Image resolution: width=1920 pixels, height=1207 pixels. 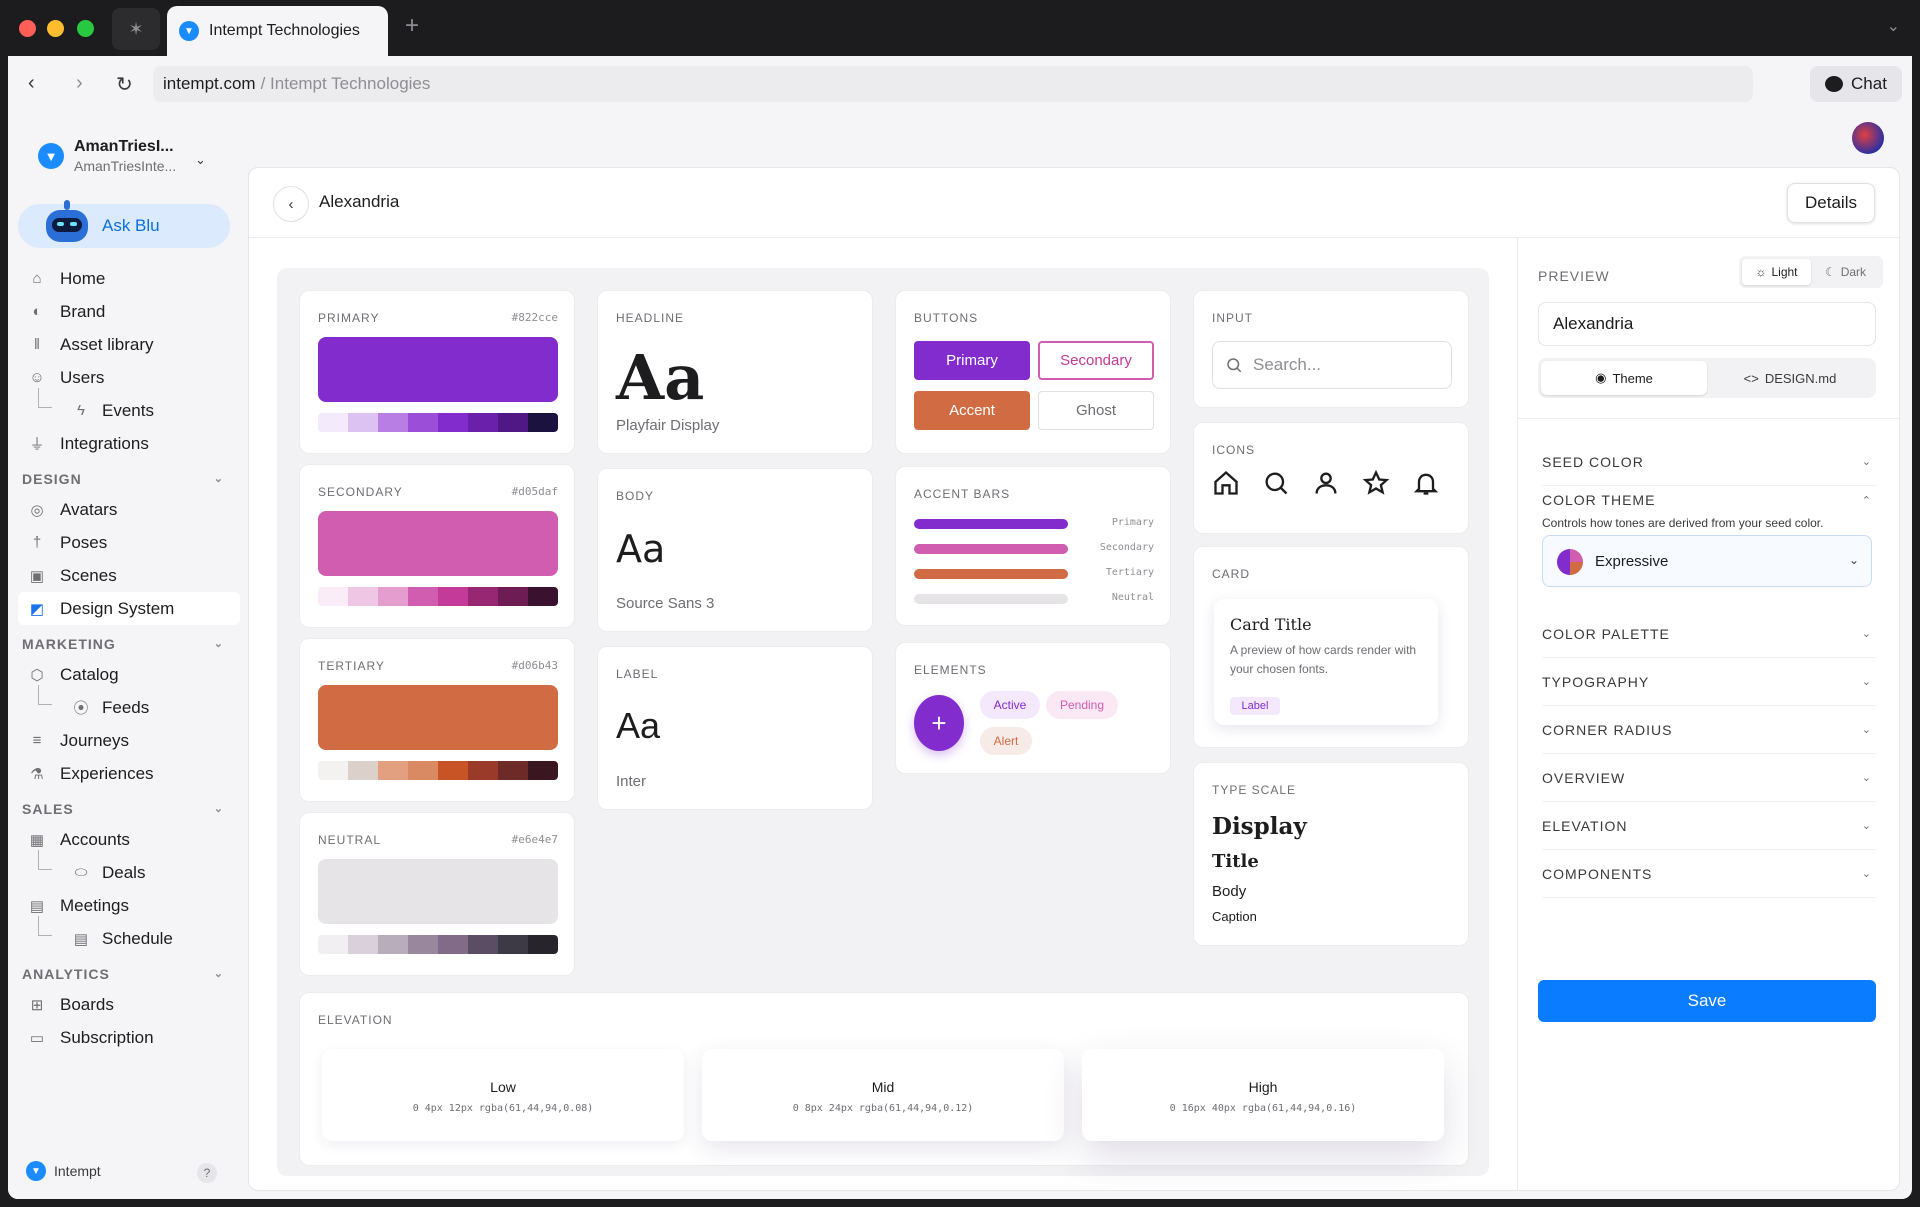 I want to click on help-button: ?, so click(x=207, y=1173).